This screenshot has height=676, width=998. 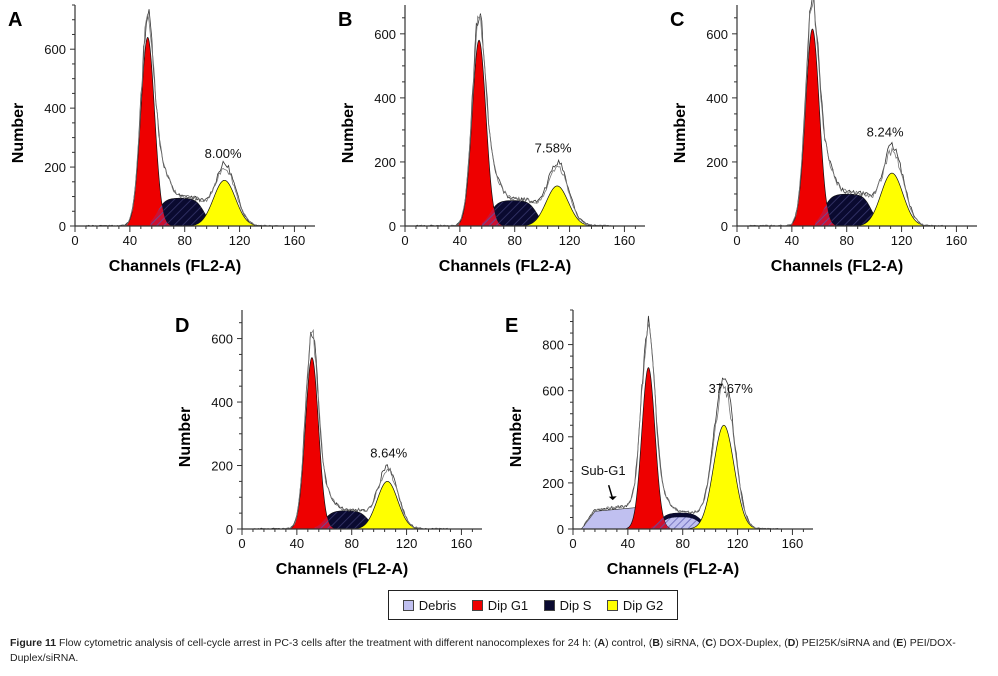 What do you see at coordinates (846, 643) in the screenshot?
I see `caption-text-d: ) PEI25K/siRNA and (` at bounding box center [846, 643].